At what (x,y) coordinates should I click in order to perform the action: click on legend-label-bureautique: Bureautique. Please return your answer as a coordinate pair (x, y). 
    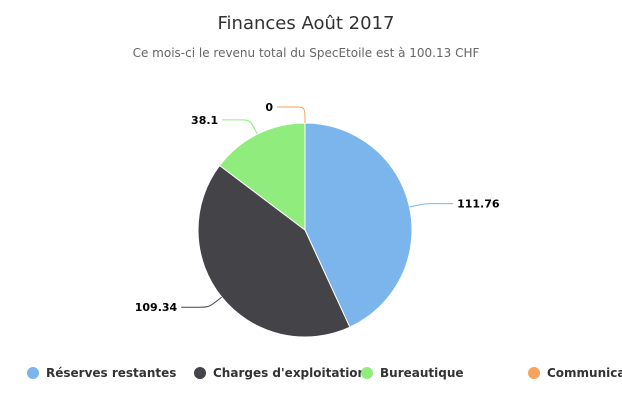
    Looking at the image, I should click on (422, 373).